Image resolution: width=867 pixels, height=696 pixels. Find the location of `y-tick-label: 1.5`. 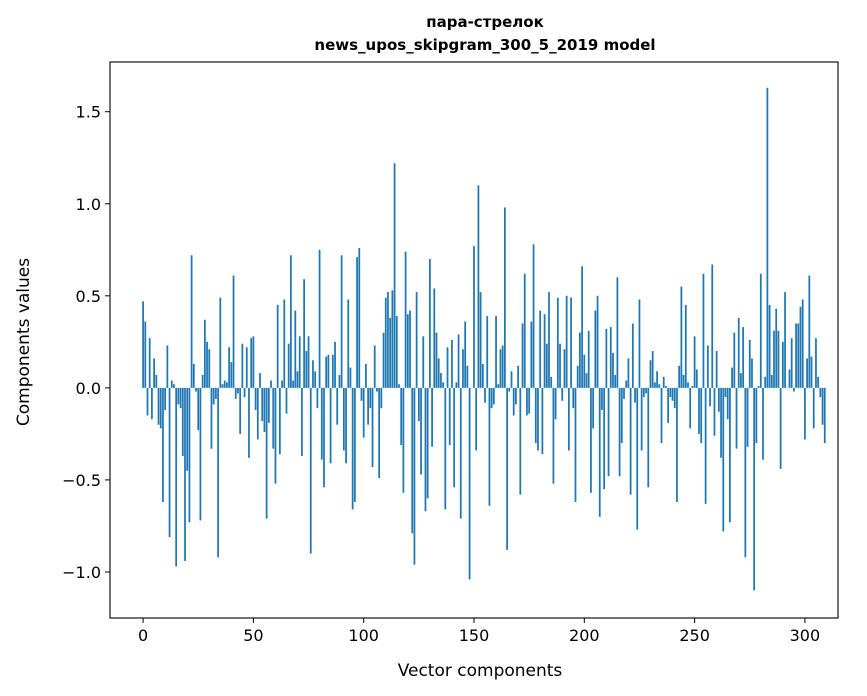

y-tick-label: 1.5 is located at coordinates (88, 112).